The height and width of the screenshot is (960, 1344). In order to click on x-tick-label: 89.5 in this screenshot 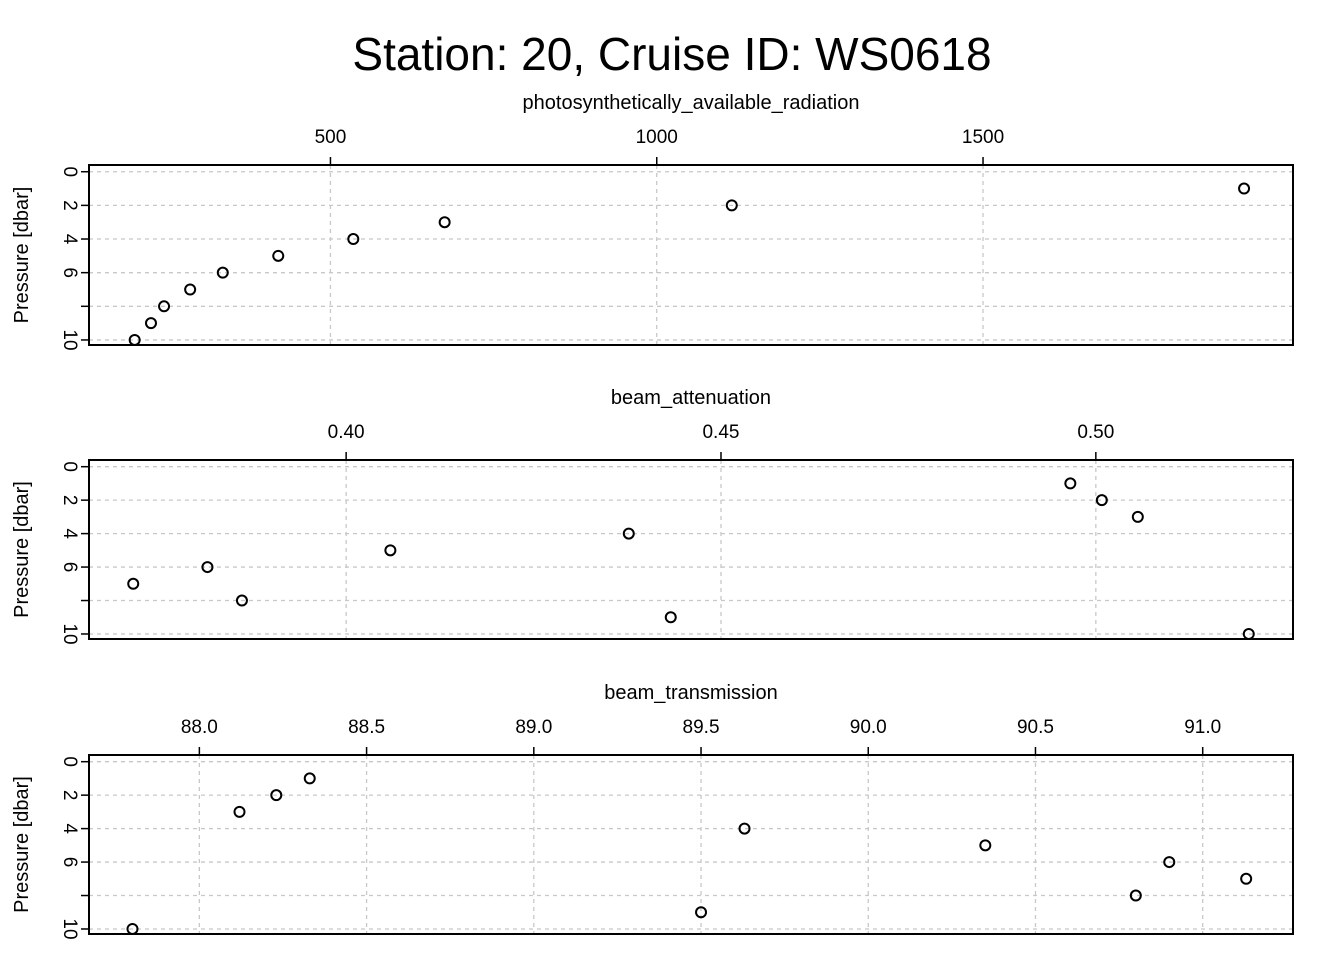, I will do `click(701, 727)`.